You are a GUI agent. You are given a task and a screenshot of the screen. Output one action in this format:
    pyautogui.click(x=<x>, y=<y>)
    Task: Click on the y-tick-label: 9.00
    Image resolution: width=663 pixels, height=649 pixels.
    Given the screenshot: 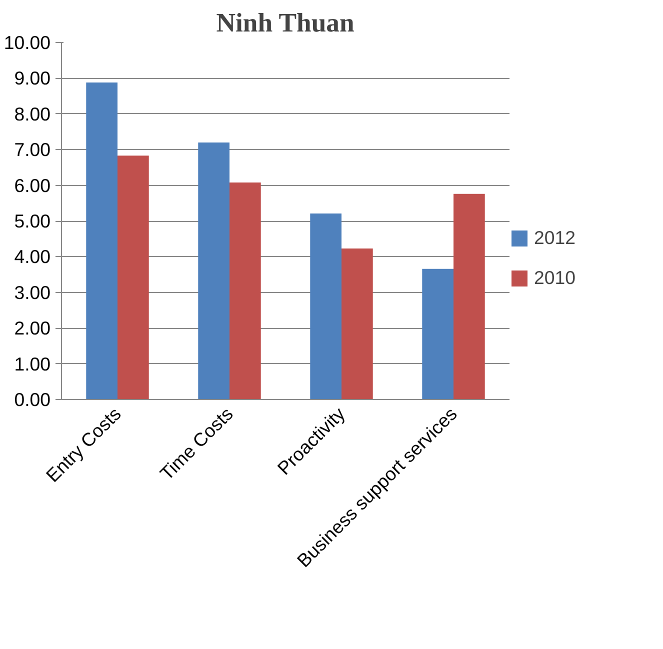 What is the action you would take?
    pyautogui.click(x=32, y=78)
    